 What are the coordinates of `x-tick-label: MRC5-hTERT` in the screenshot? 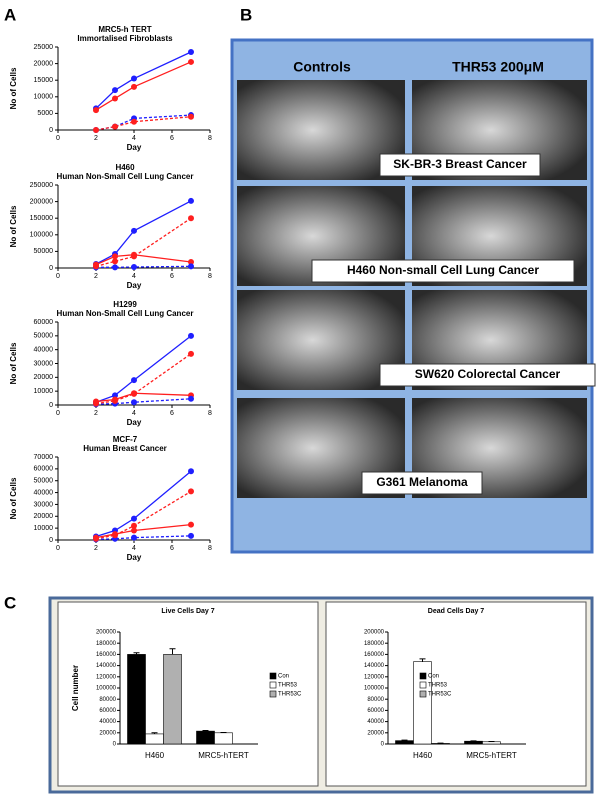 It's located at (223, 755).